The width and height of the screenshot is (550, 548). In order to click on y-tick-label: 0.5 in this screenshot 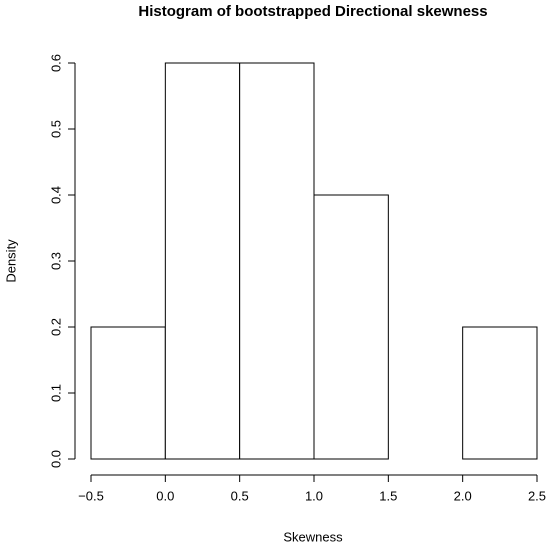, I will do `click(55, 129)`.